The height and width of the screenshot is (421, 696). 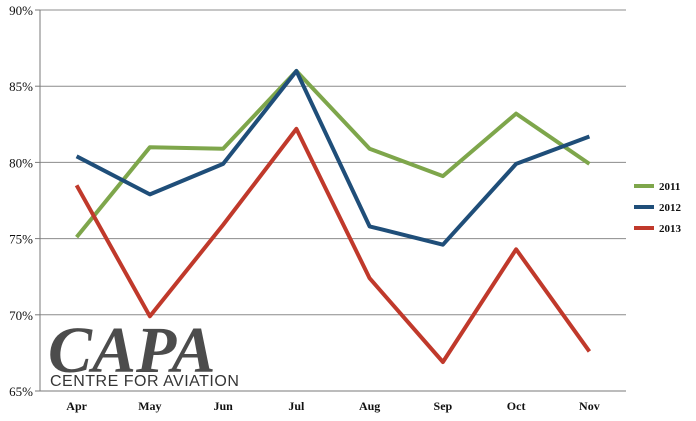 What do you see at coordinates (332, 406) in the screenshot?
I see `x-axis-ticks: Apr May Jun Jul Aug Sep Oct Nov` at bounding box center [332, 406].